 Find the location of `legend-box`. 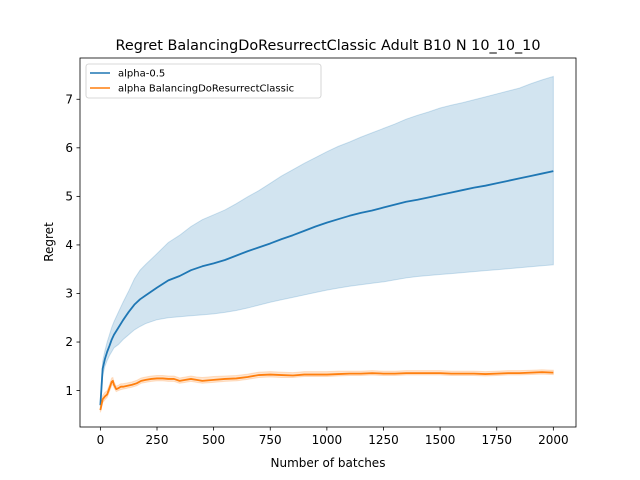

legend-box is located at coordinates (203, 81).